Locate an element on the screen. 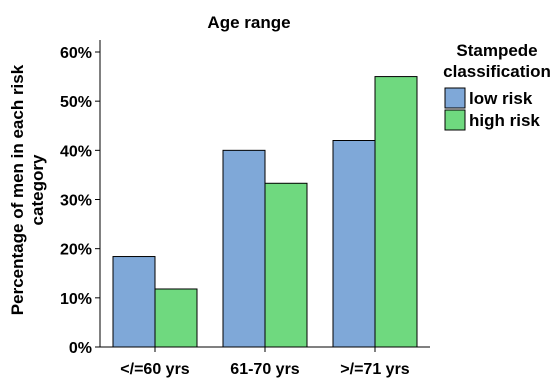 This screenshot has height=378, width=560. legend-swatch-high-risk is located at coordinates (455, 120).